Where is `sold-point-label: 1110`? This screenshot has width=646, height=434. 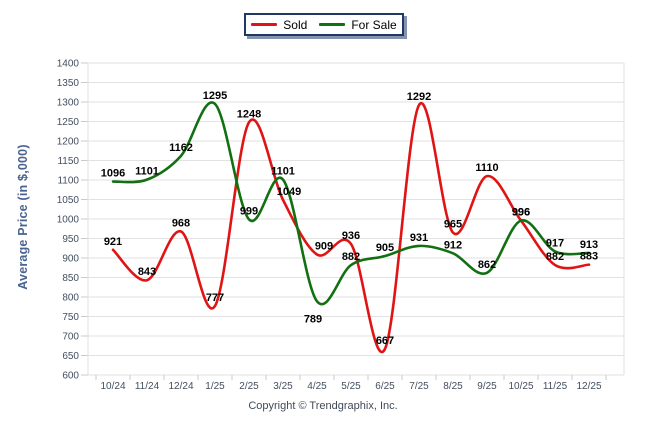 sold-point-label: 1110 is located at coordinates (486, 168).